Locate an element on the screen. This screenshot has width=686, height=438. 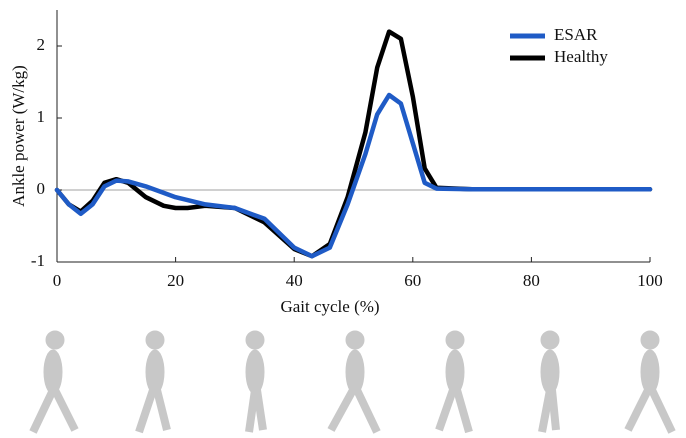
y-tick-label: -1 is located at coordinates (38, 260).